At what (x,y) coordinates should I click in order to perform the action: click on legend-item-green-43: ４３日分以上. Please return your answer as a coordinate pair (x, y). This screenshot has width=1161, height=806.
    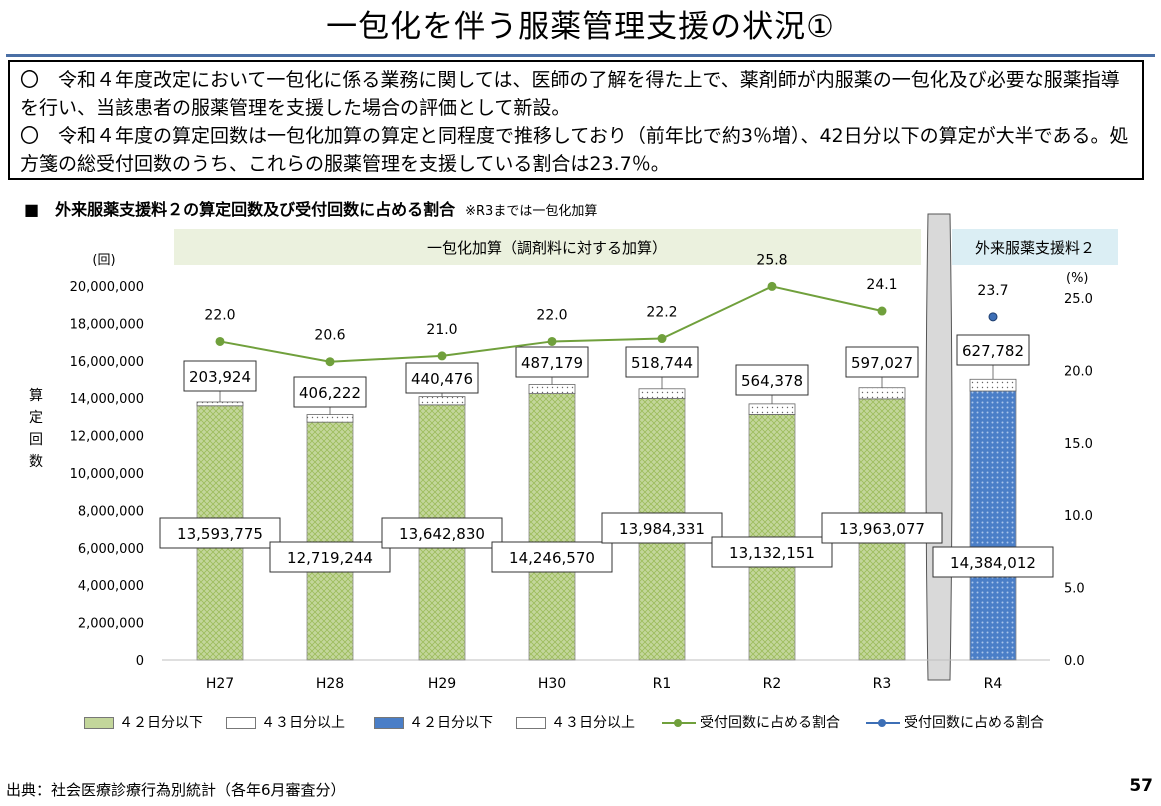
    Looking at the image, I should click on (285, 723).